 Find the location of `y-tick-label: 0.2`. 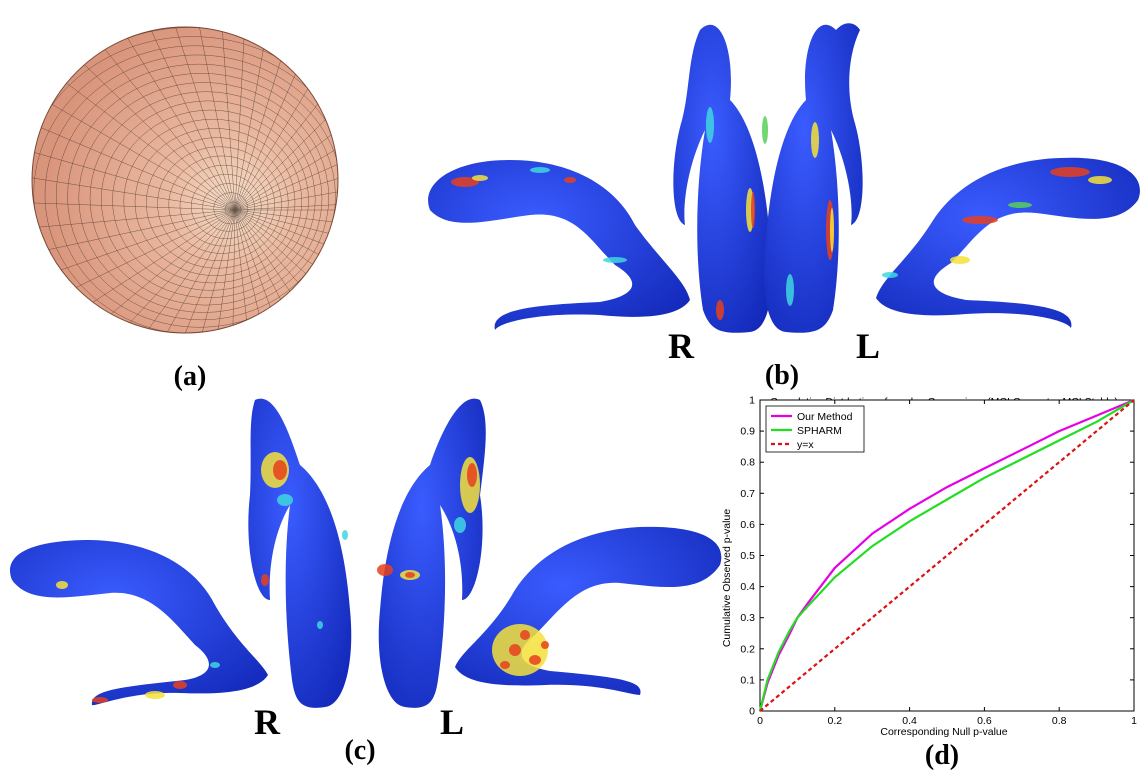

y-tick-label: 0.2 is located at coordinates (747, 649).